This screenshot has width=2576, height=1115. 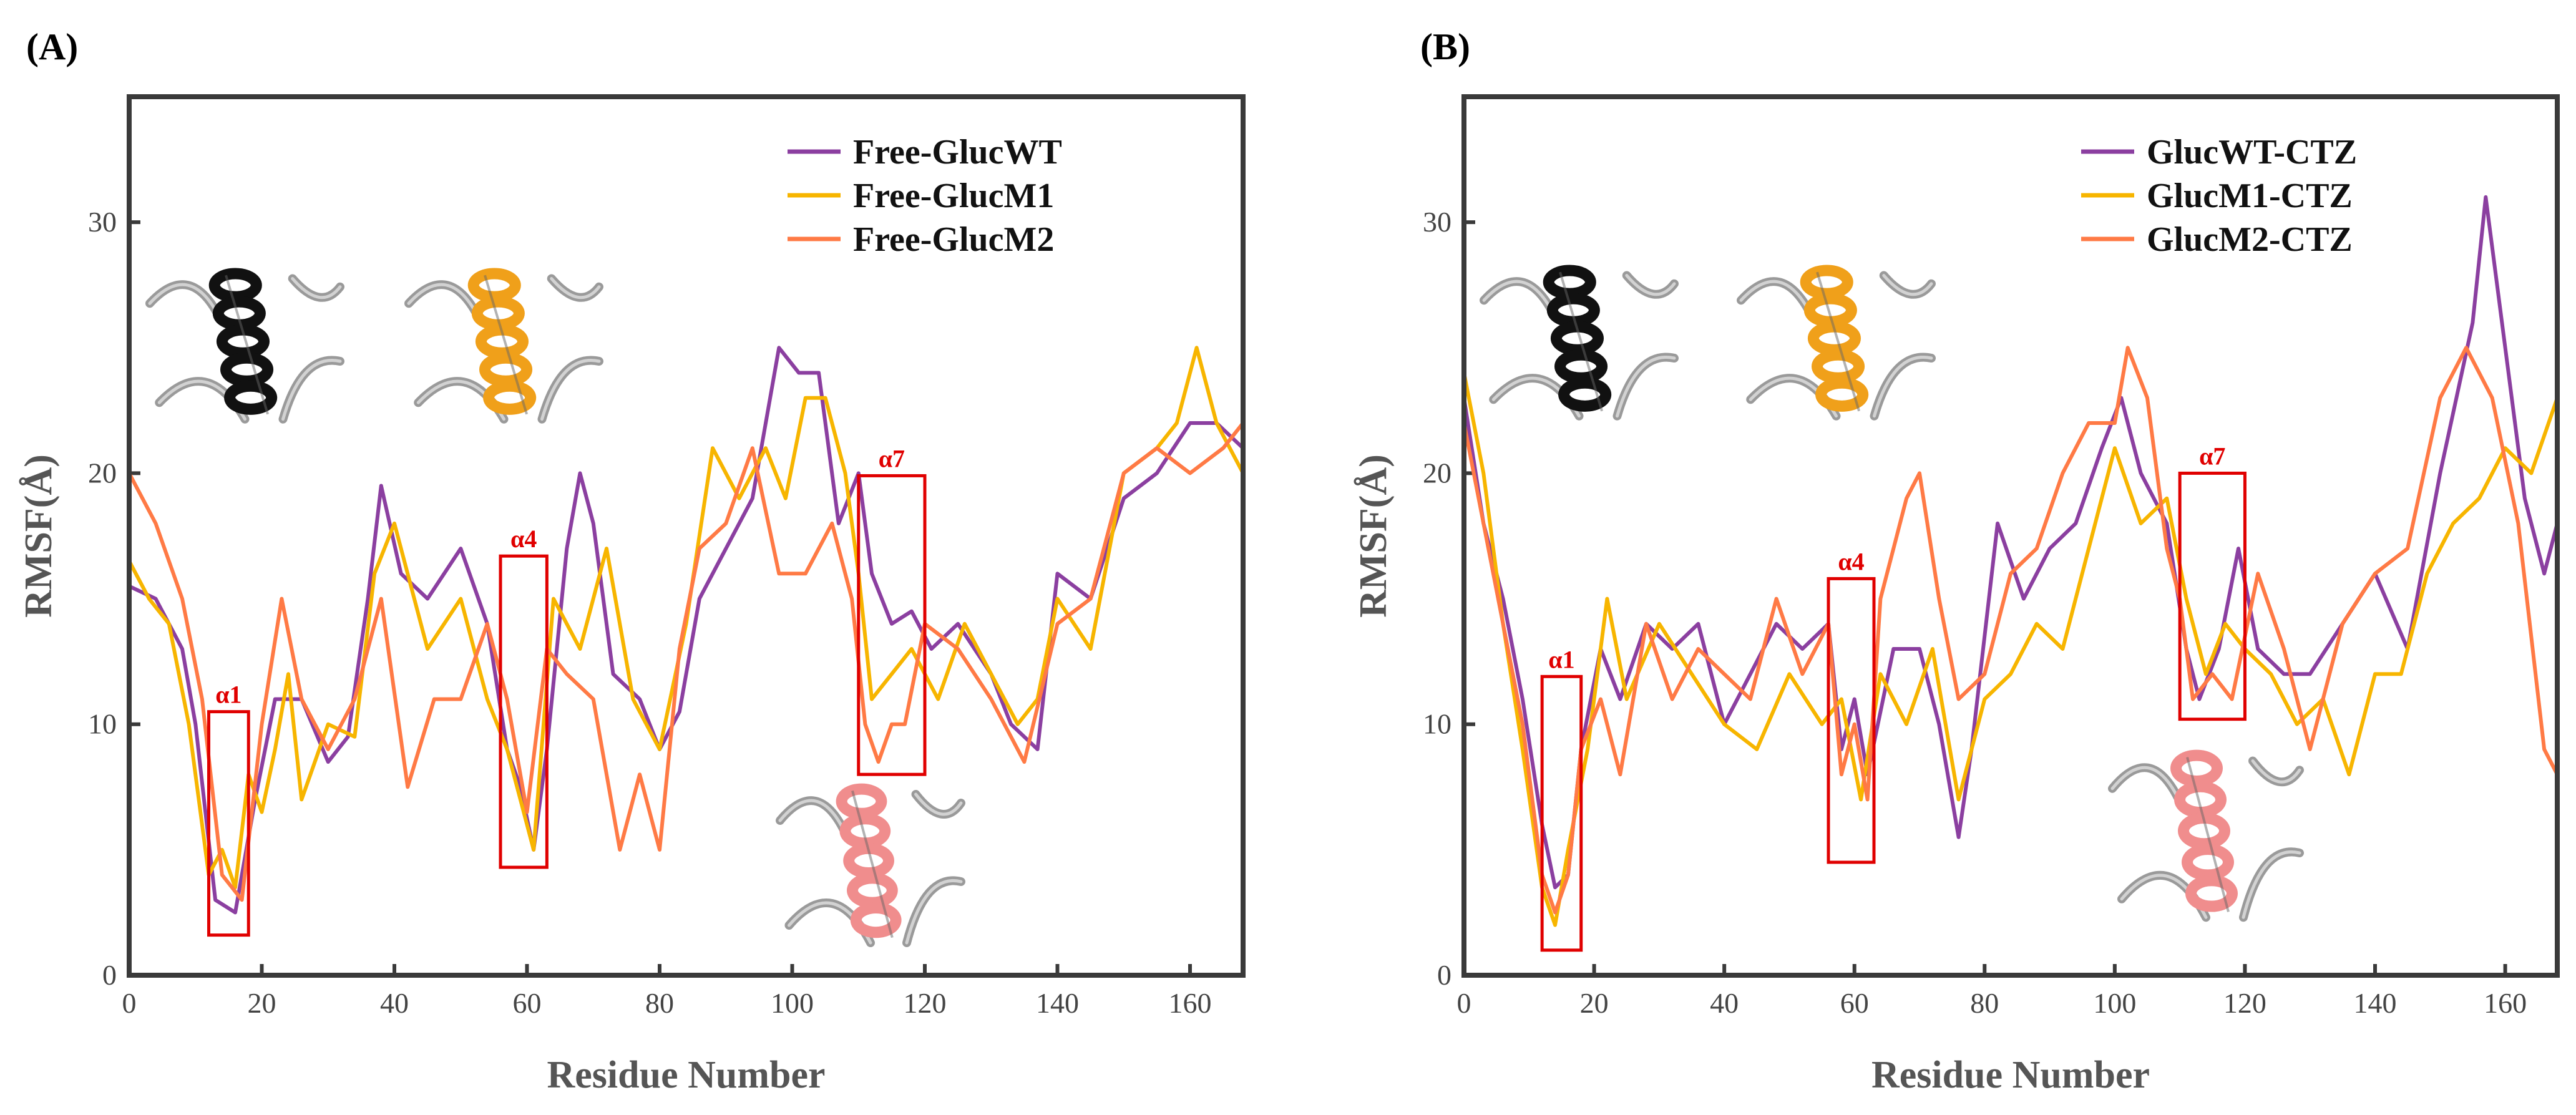 What do you see at coordinates (953, 196) in the screenshot?
I see `legend-label: Free-GlucM1` at bounding box center [953, 196].